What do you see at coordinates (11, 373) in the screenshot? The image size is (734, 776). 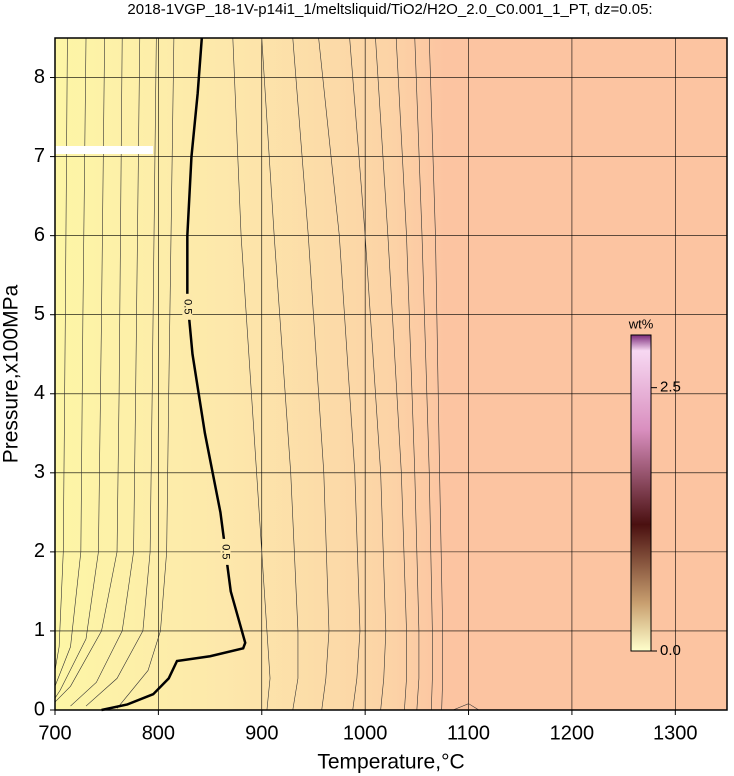 I see `y-axis-label: Pressure,x100MPa` at bounding box center [11, 373].